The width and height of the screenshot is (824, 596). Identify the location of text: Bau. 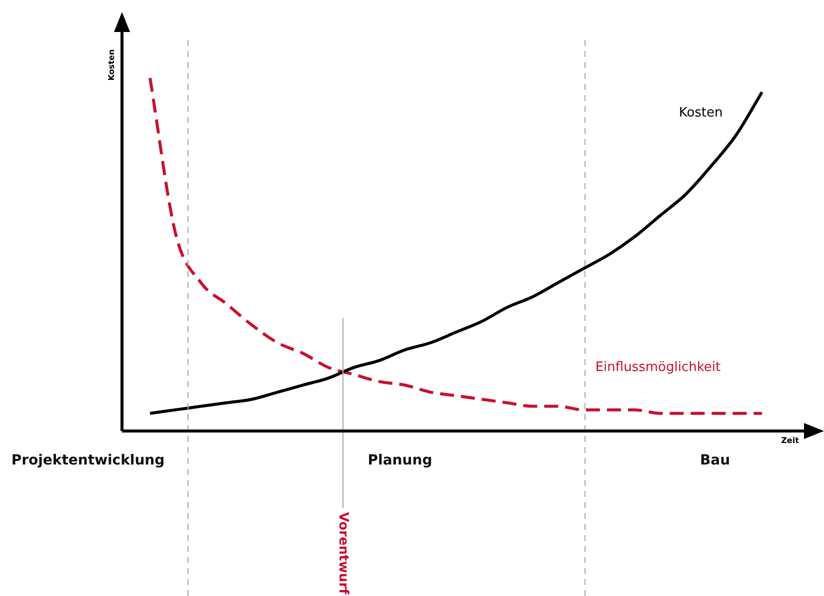
(715, 460).